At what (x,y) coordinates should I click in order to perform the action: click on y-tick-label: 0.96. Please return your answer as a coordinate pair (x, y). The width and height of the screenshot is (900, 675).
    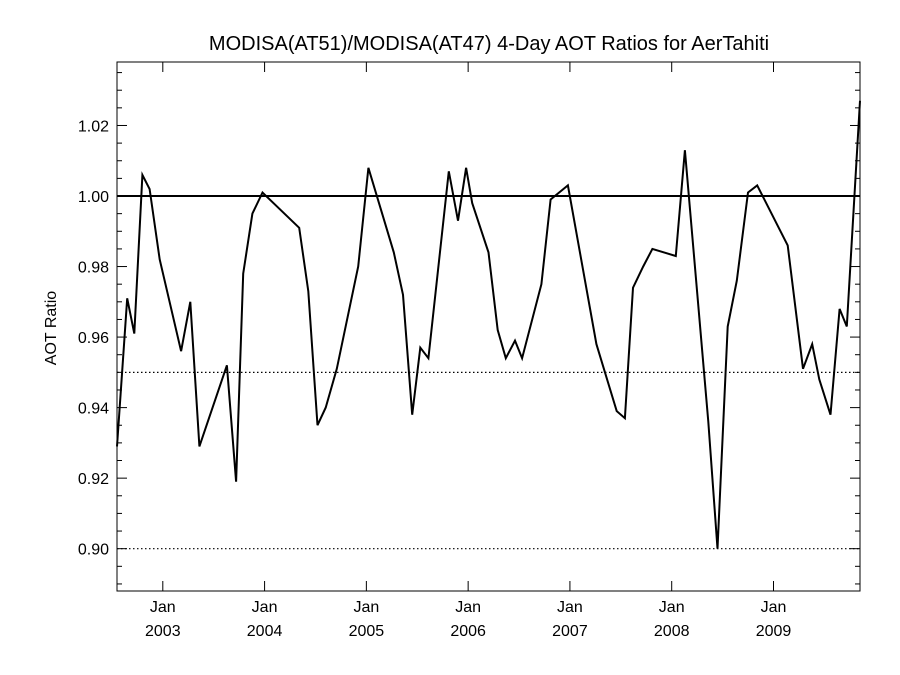
    Looking at the image, I should click on (93, 338).